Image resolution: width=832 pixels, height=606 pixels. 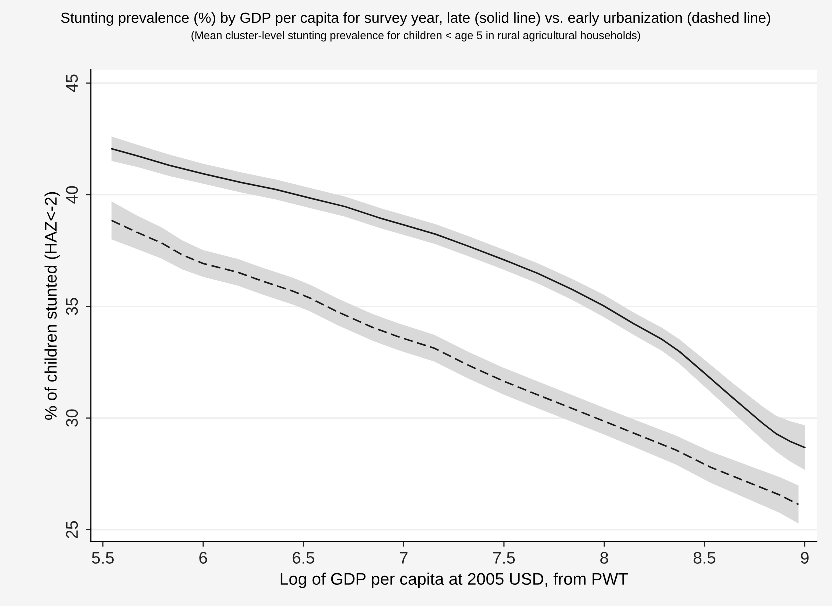 What do you see at coordinates (415, 19) in the screenshot?
I see `chart-title: Stunting prevalence (%) by GDP per capita for survey year, late (solid line) vs. early urbanization (dashed line)` at bounding box center [415, 19].